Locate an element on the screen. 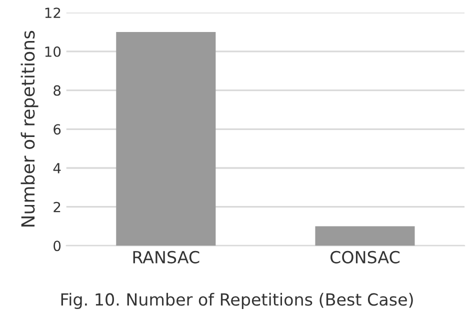 The width and height of the screenshot is (474, 315). y-tick-label: 6 is located at coordinates (57, 129).